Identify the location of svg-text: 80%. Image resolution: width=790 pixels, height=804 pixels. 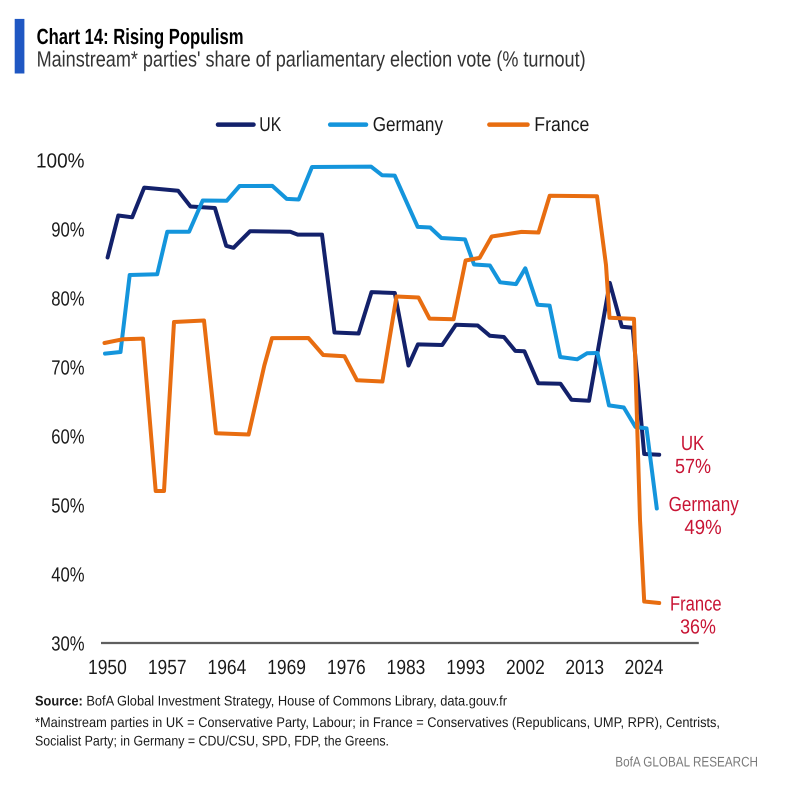
(67, 298).